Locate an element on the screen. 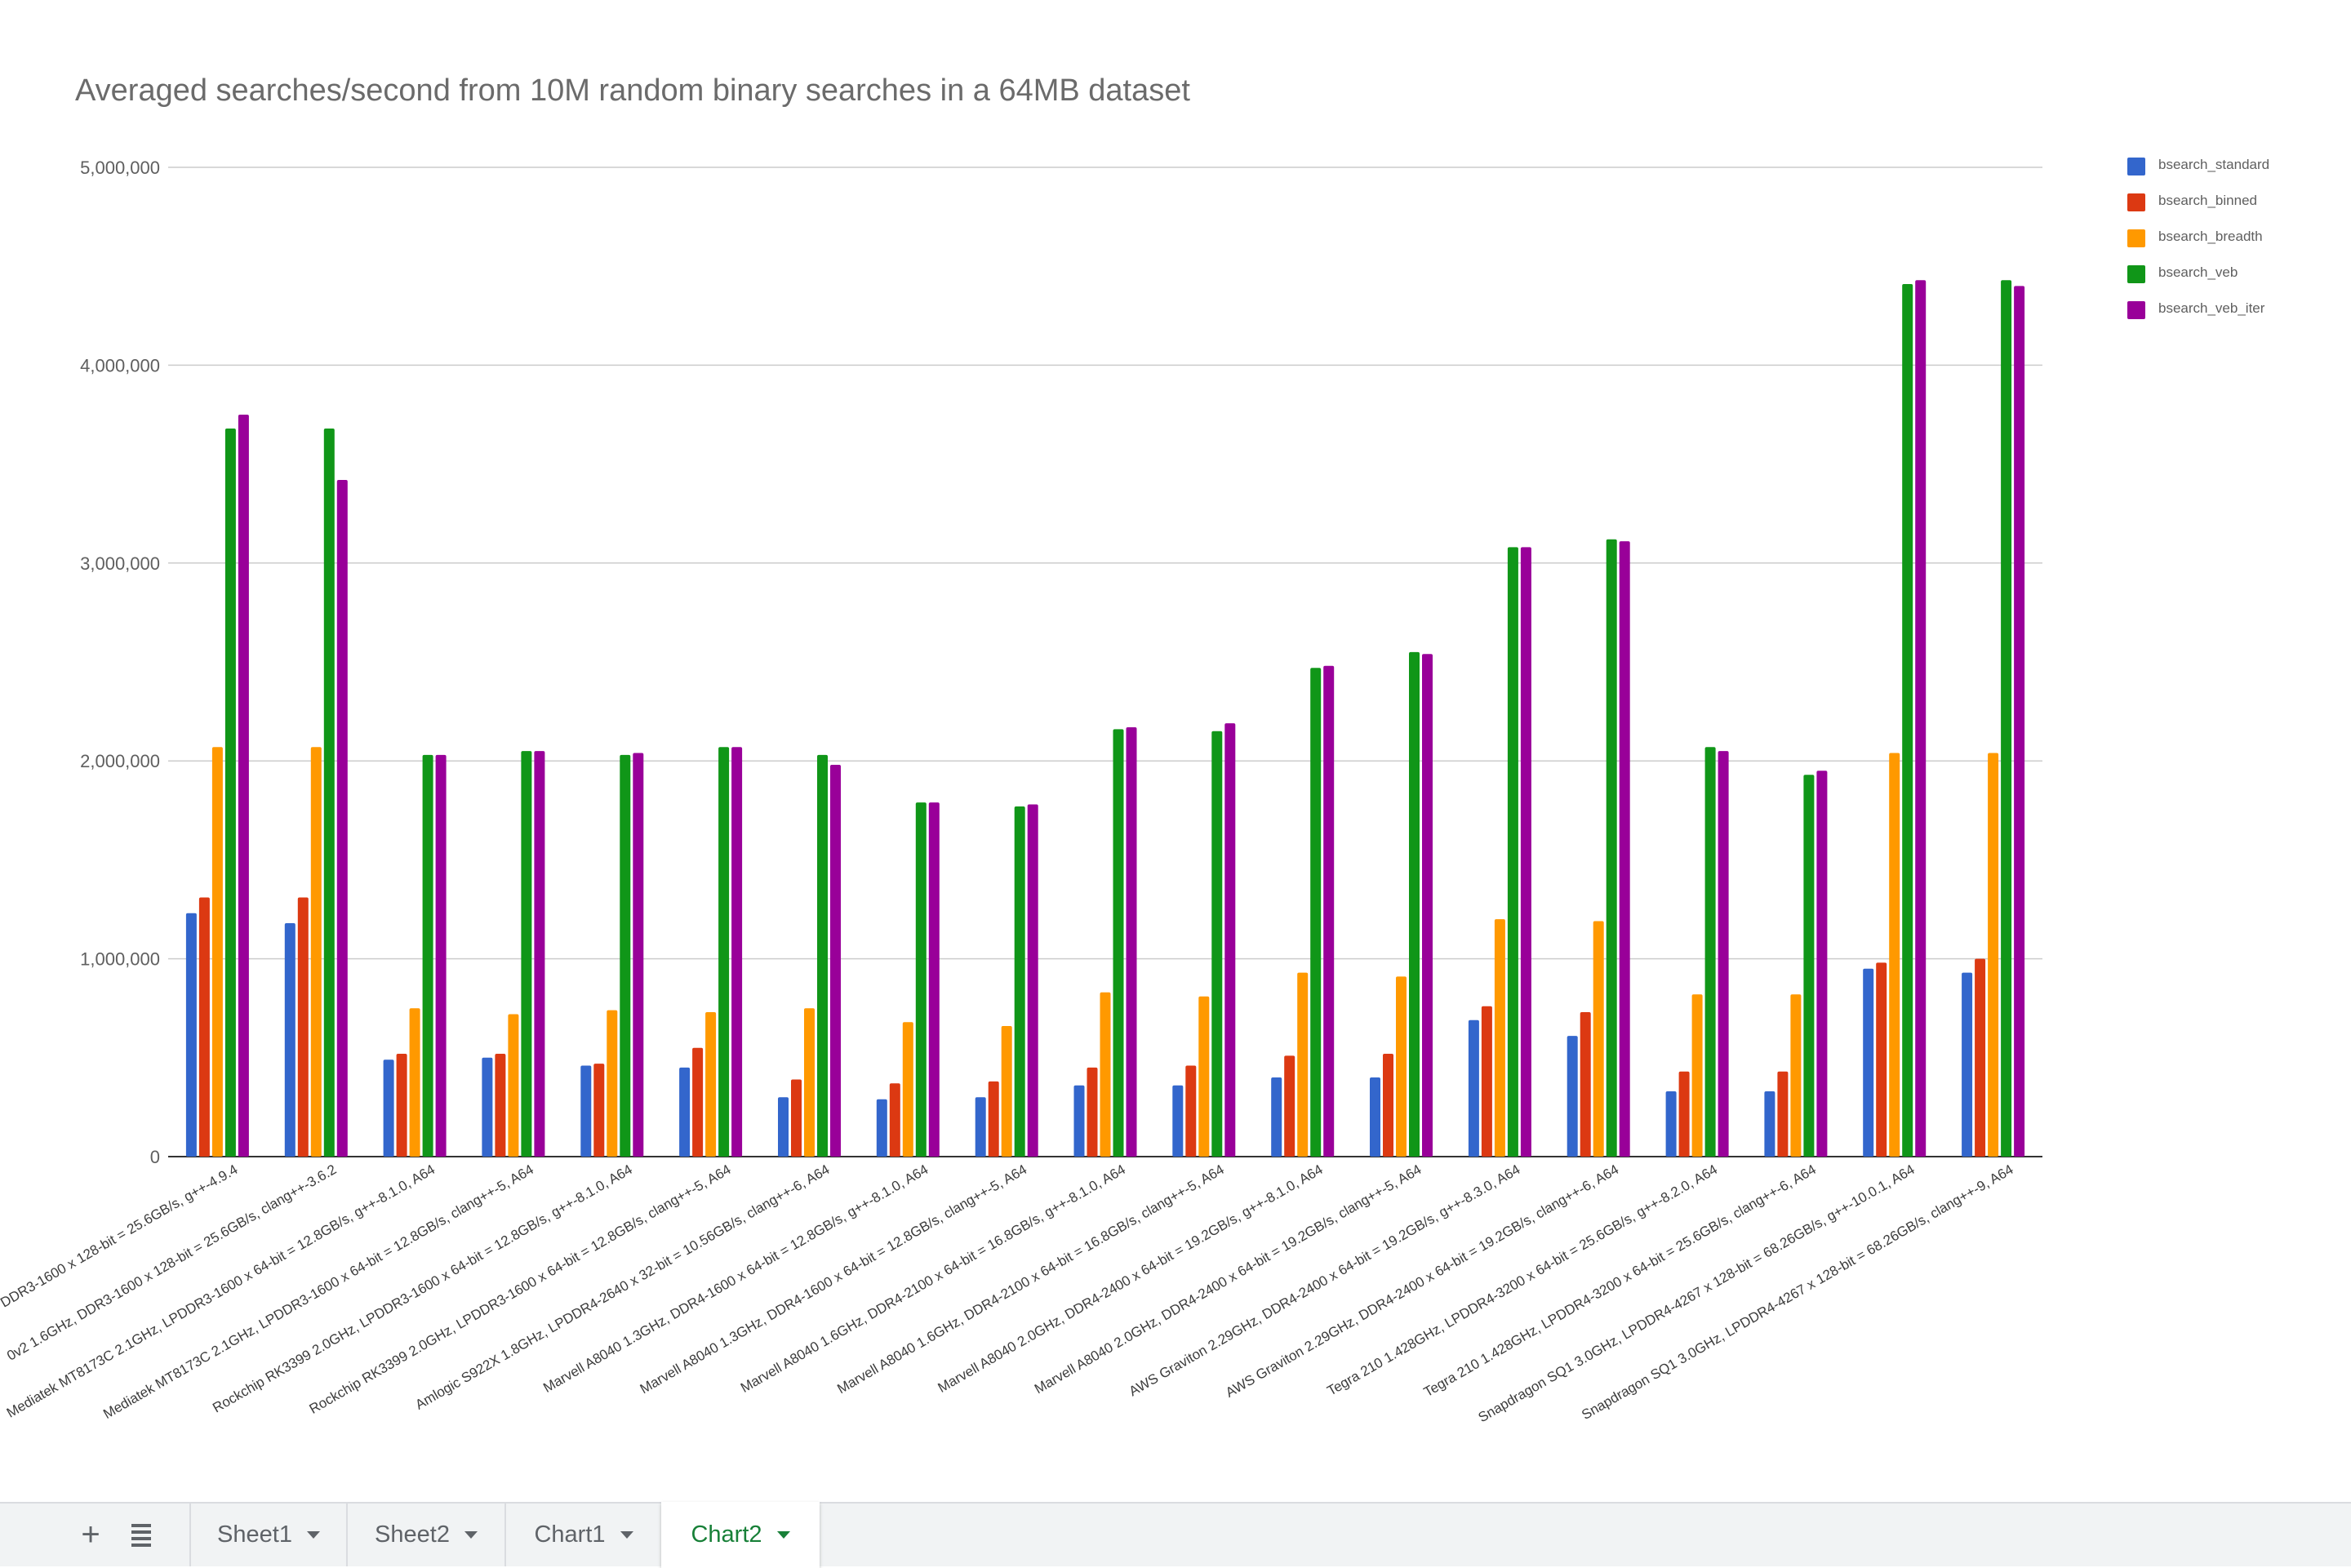 This screenshot has width=2351, height=1568. add-sheet-symbol: + is located at coordinates (90, 1534).